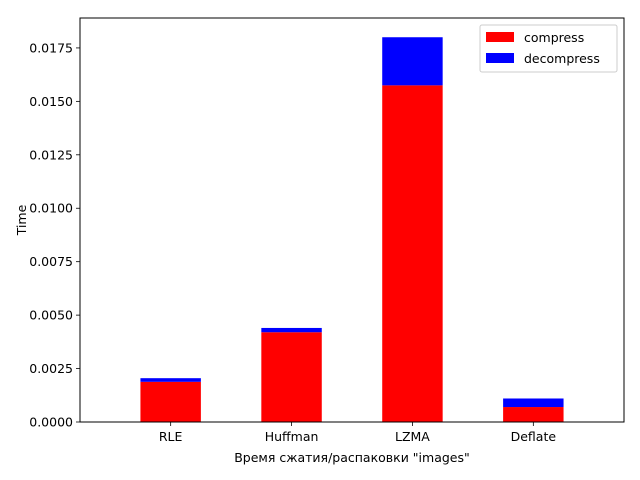 The width and height of the screenshot is (640, 480). Describe the element at coordinates (292, 436) in the screenshot. I see `x-tick-label: Huffman` at that location.